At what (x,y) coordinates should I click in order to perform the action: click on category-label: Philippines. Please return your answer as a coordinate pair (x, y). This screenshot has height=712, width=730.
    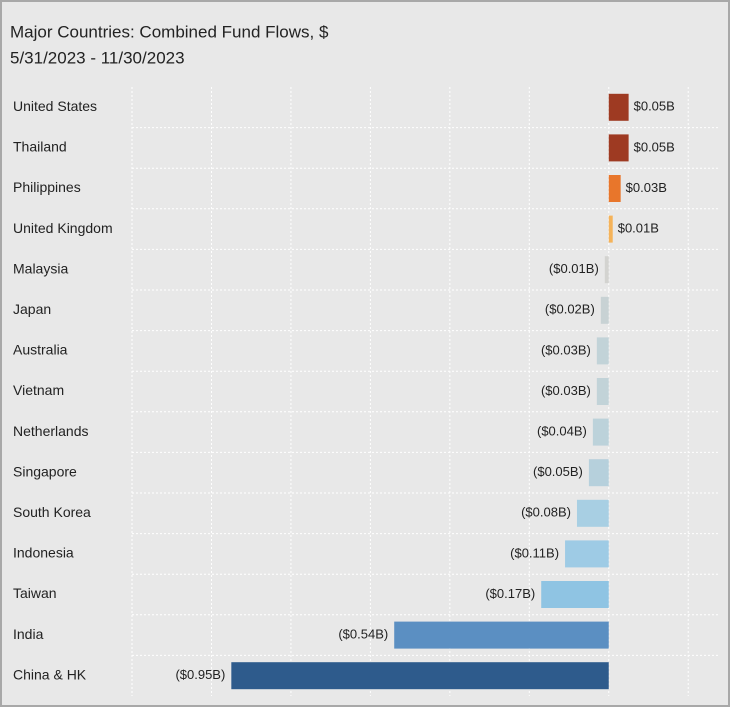
    Looking at the image, I should click on (47, 187).